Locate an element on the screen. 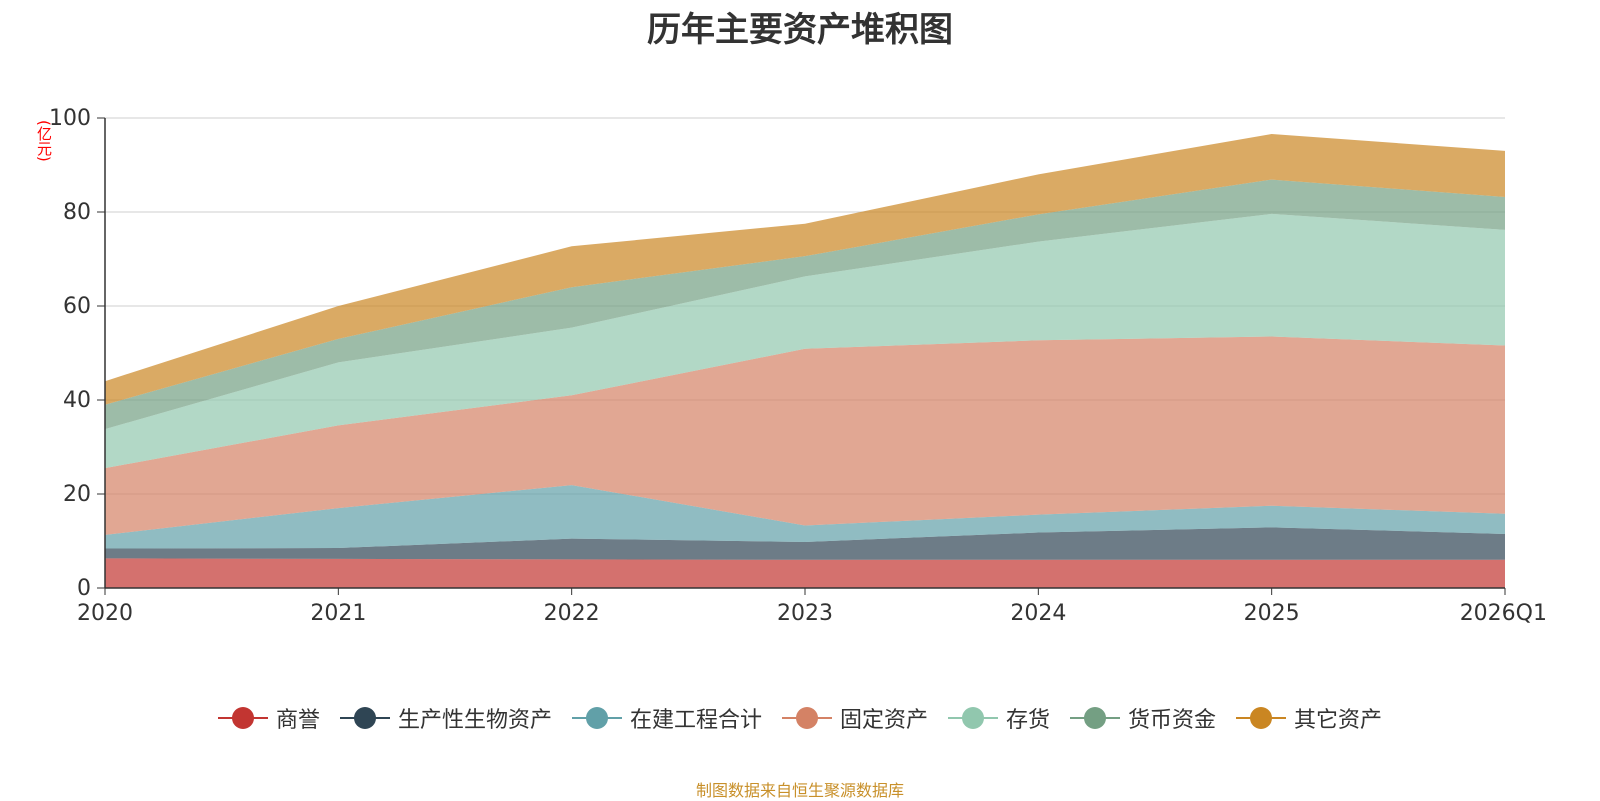  chart-title: 历年主要资产堆积图 is located at coordinates (800, 30).